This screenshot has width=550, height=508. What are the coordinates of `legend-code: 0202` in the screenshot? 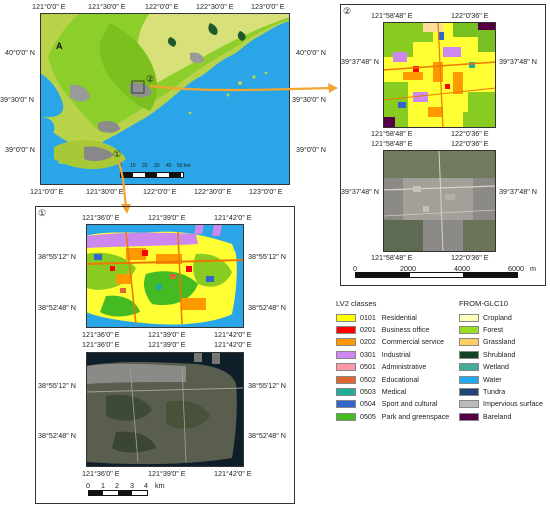 It's located at (368, 342).